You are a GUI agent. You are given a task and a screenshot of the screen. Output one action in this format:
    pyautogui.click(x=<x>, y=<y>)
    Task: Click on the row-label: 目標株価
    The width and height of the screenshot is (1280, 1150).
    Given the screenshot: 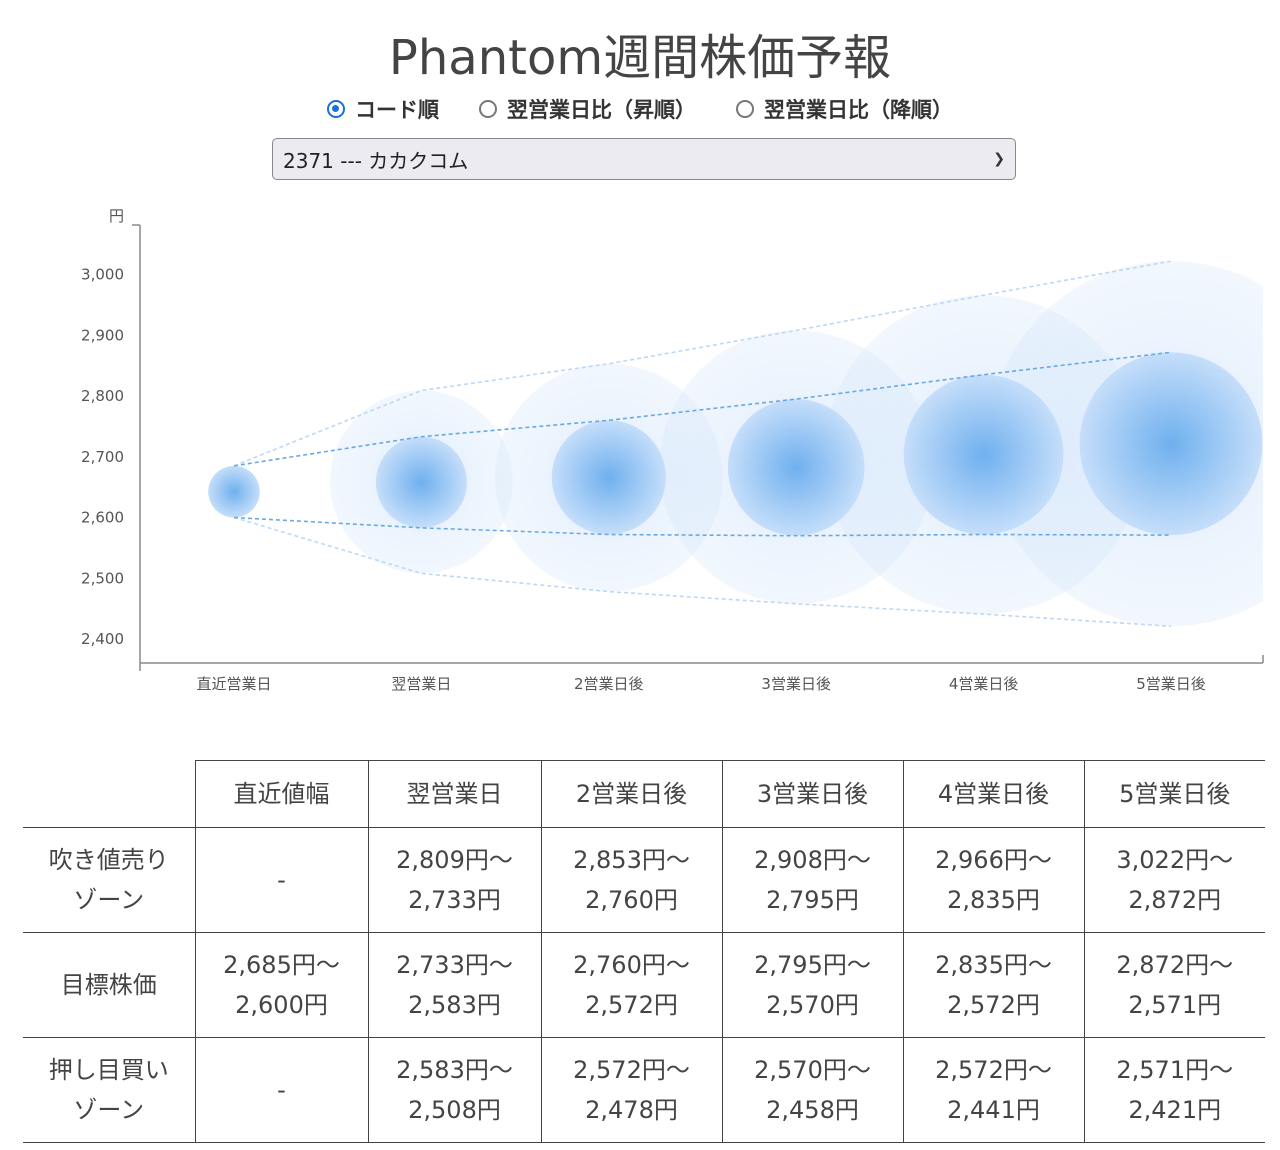 What is the action you would take?
    pyautogui.click(x=109, y=985)
    